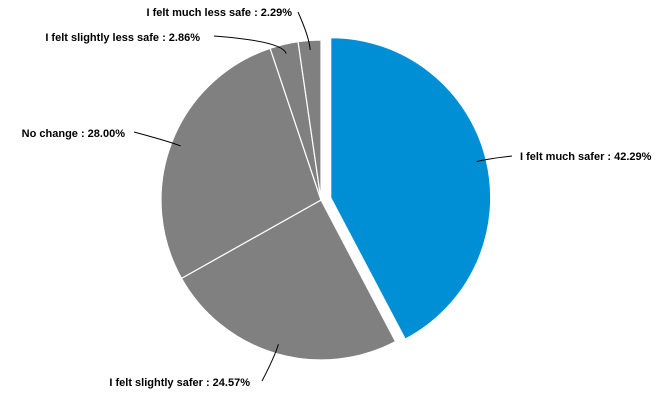  I want to click on slice-i-felt-much-less-safe, so click(309, 120).